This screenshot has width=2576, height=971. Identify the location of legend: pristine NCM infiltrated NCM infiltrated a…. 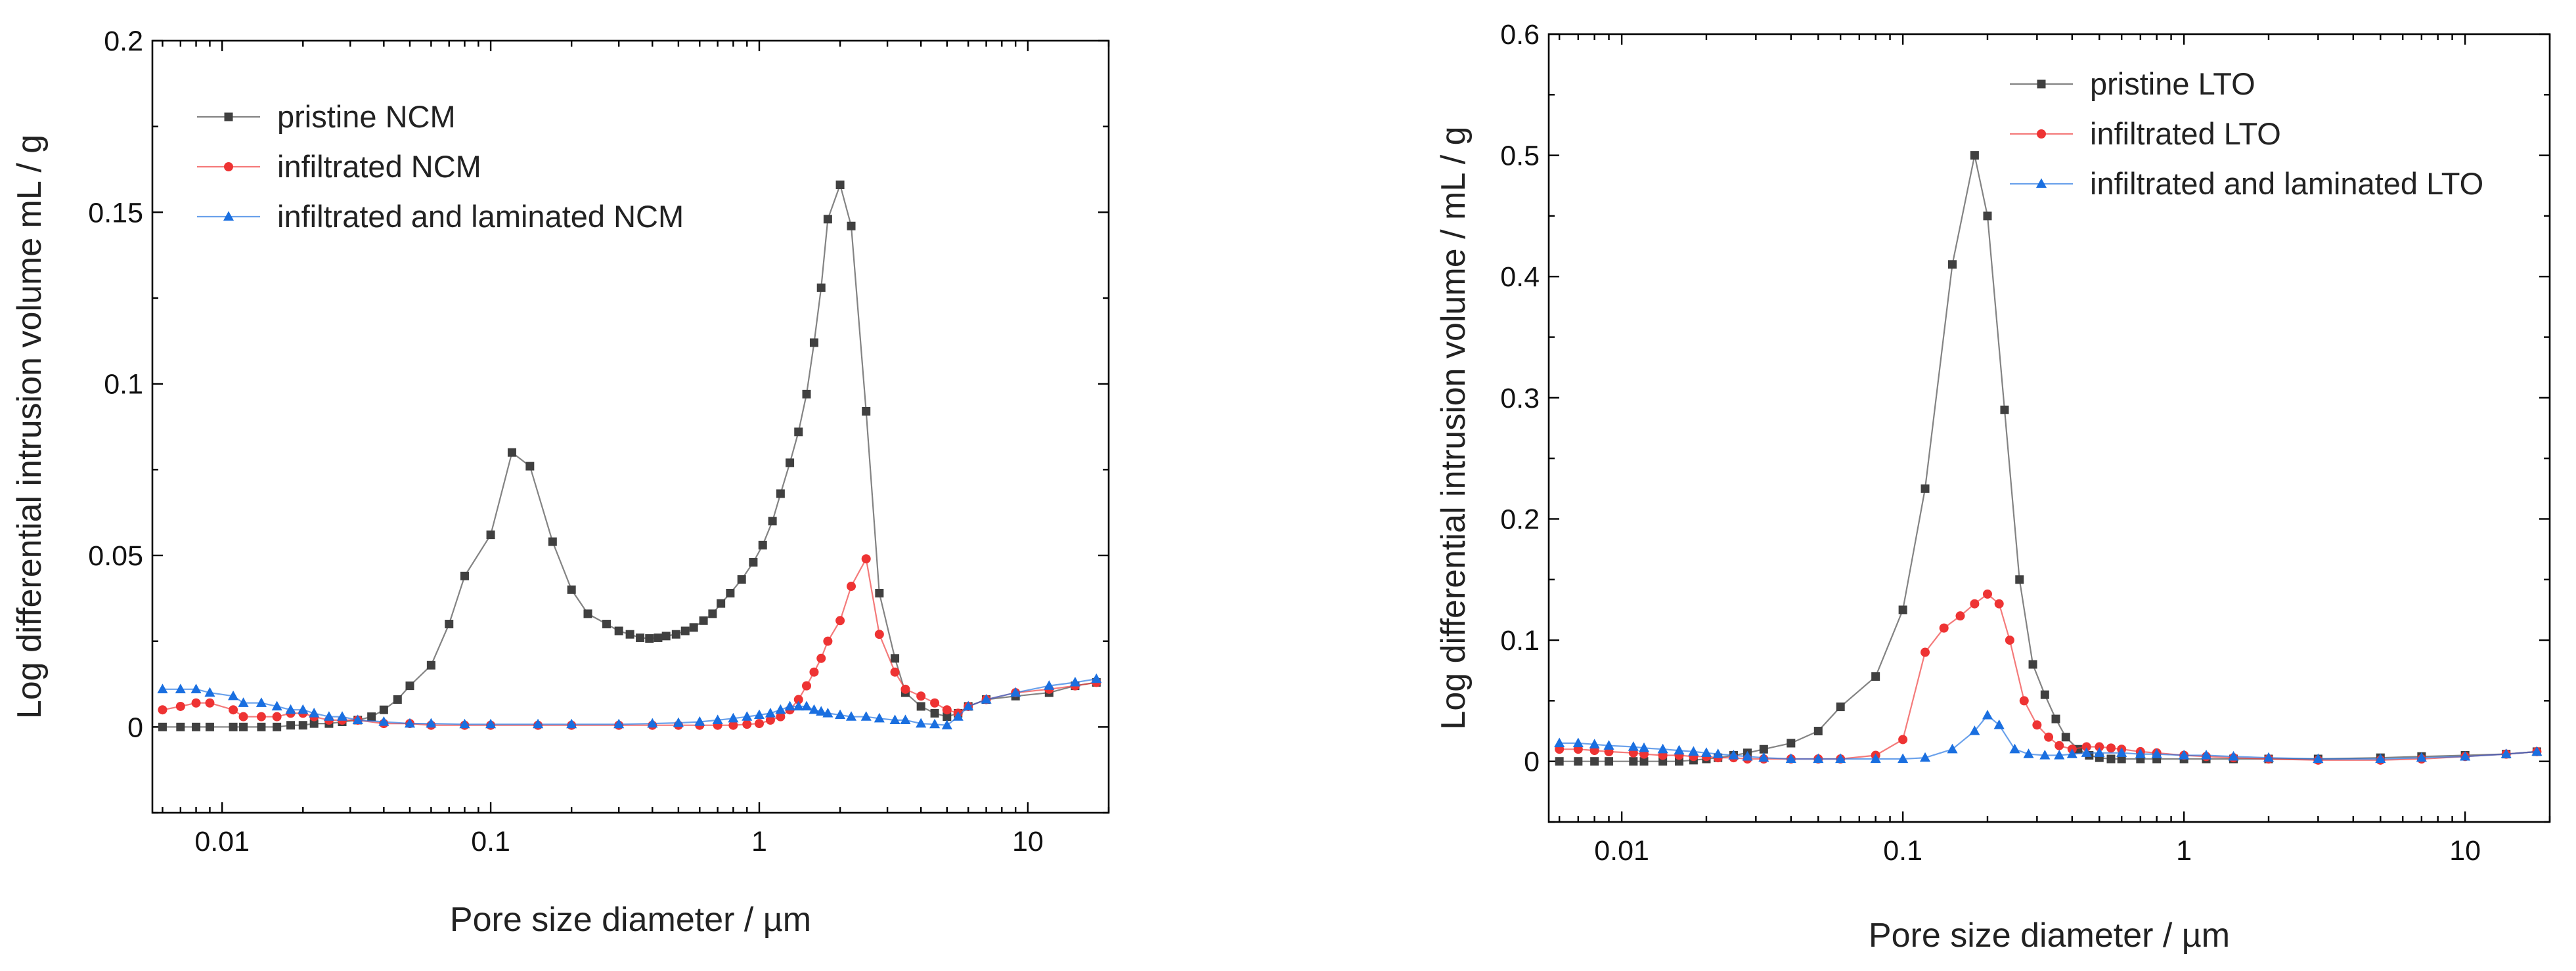
(440, 166).